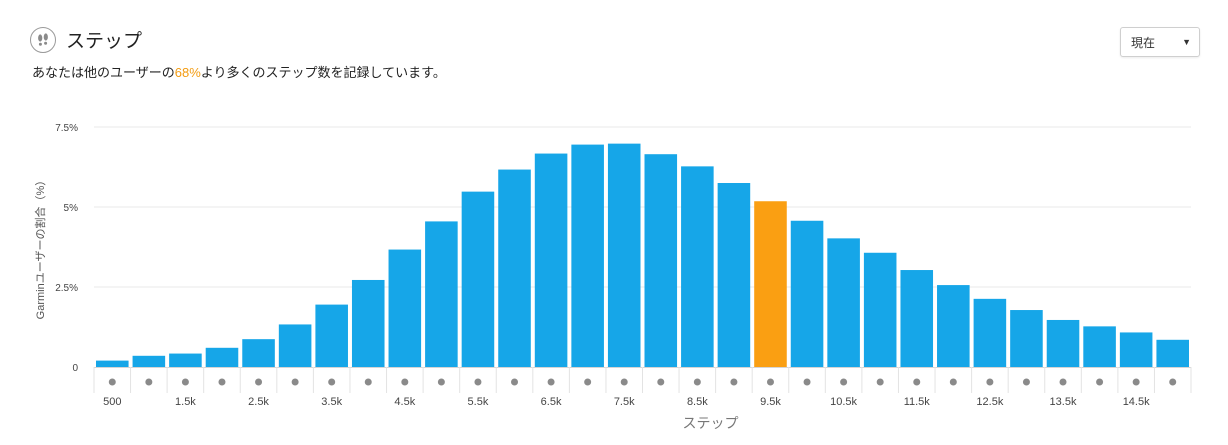 This screenshot has width=1228, height=445. What do you see at coordinates (40, 247) in the screenshot?
I see `y-axis-label: Garminユーザーの割合（%）` at bounding box center [40, 247].